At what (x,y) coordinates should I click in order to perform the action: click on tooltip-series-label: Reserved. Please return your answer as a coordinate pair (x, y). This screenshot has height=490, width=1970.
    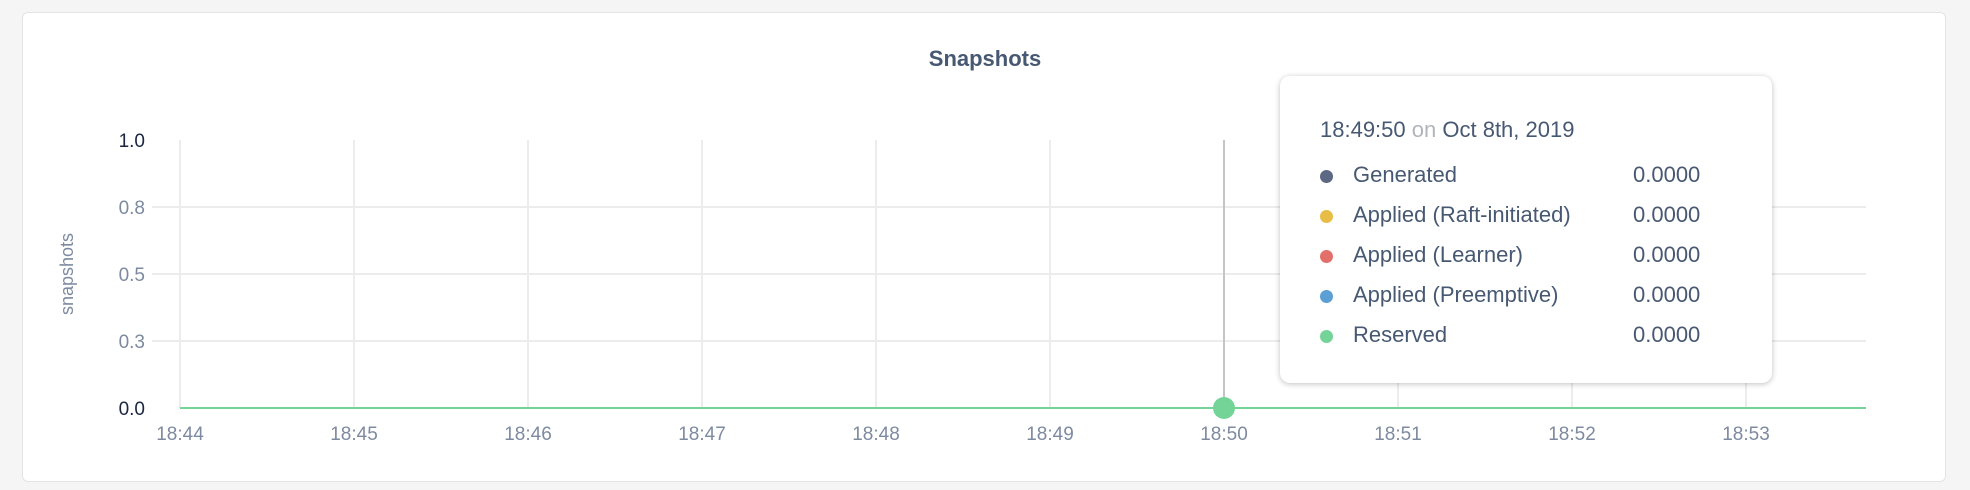
    Looking at the image, I should click on (1400, 334).